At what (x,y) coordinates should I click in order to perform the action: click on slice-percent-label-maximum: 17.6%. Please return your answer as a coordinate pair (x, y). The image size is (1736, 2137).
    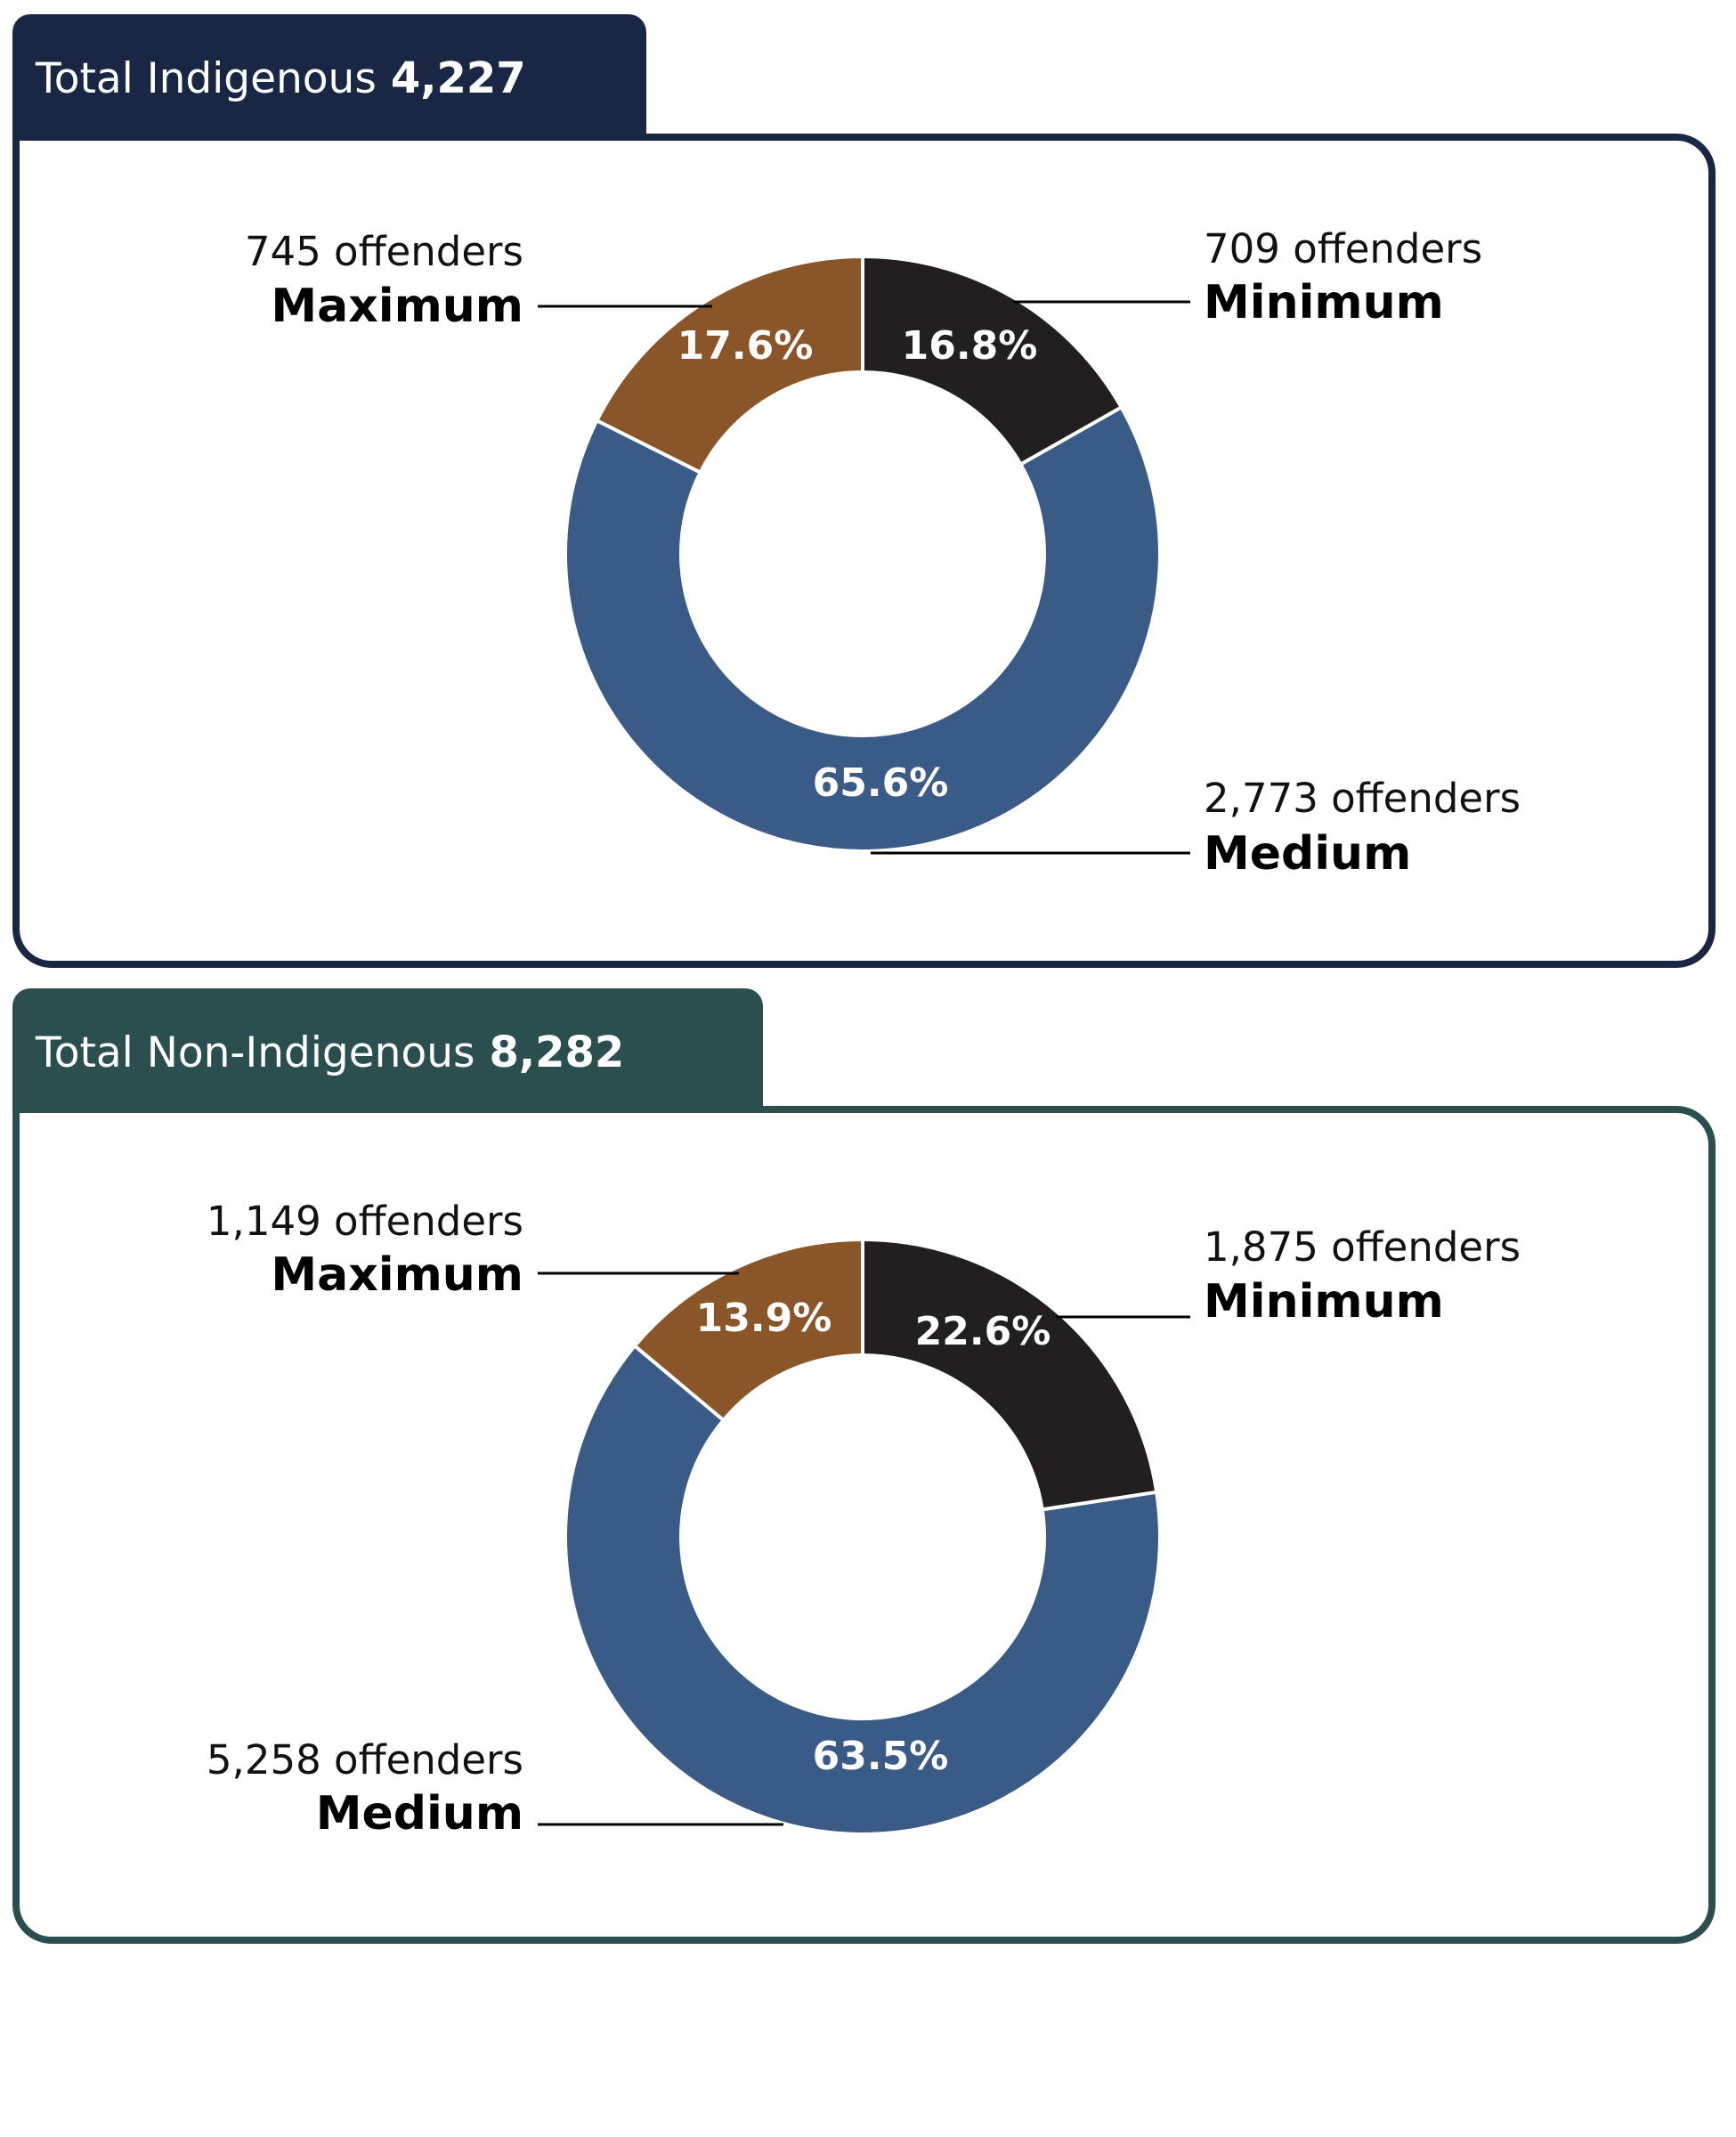
    Looking at the image, I should click on (745, 346).